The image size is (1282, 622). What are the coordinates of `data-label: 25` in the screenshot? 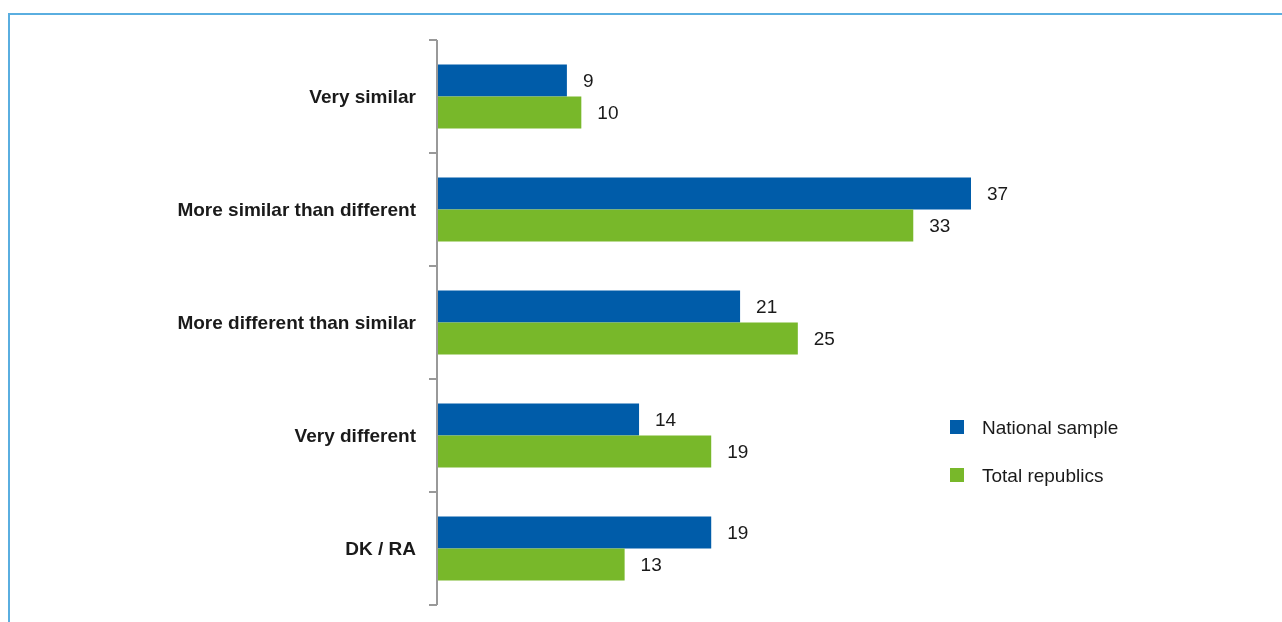 It's located at (824, 339).